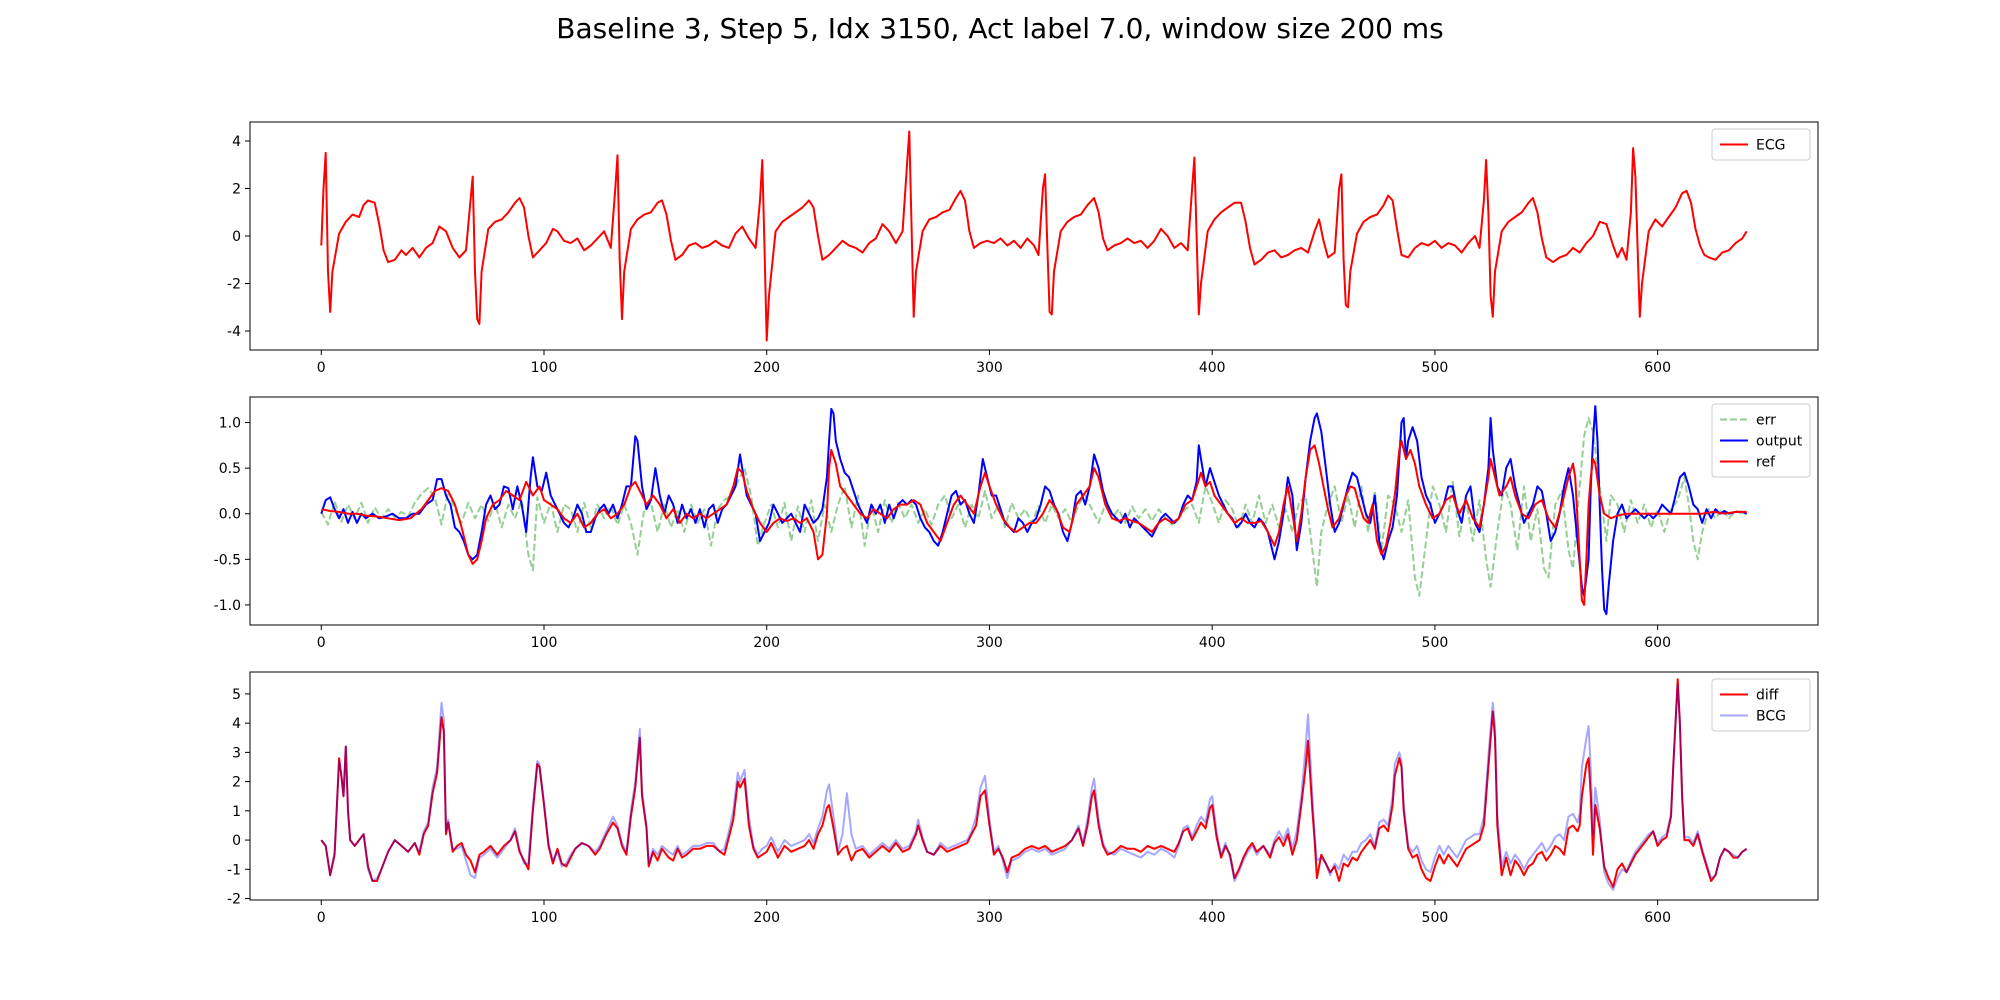 The height and width of the screenshot is (1000, 2000). I want to click on legend: err output ref, so click(1761, 440).